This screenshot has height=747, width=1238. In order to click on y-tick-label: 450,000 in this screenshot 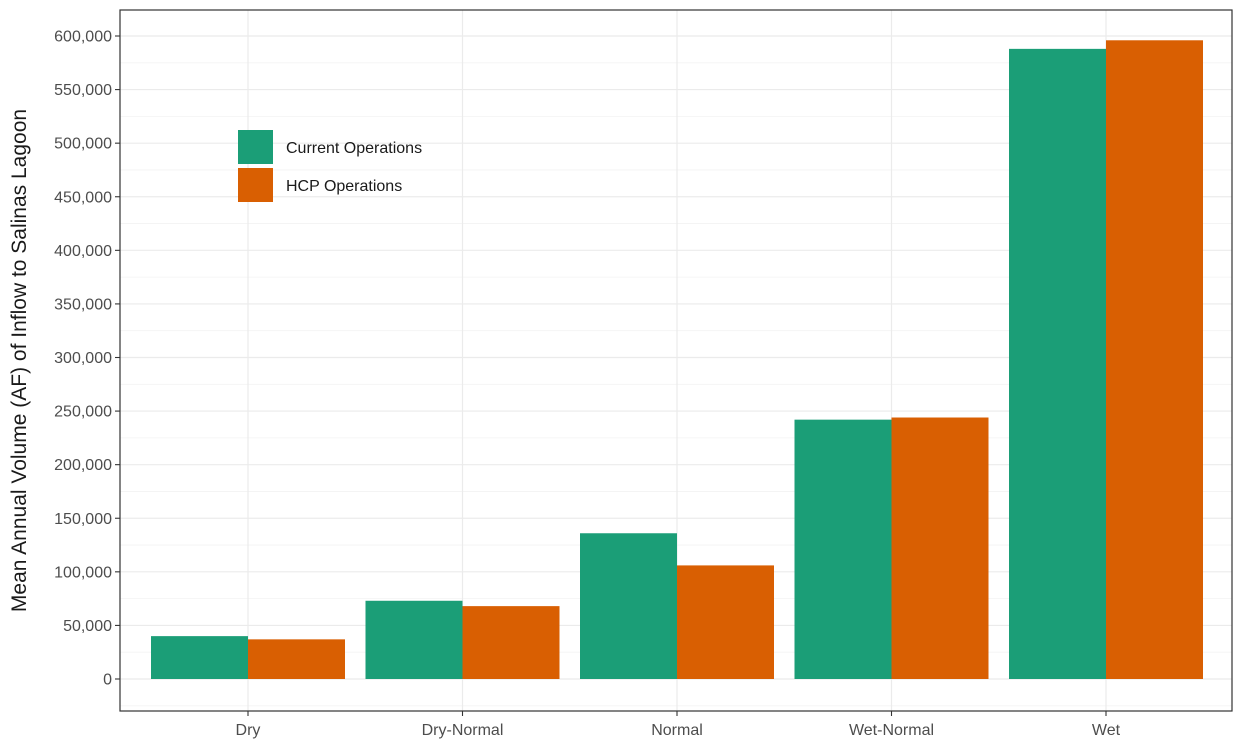, I will do `click(83, 197)`.